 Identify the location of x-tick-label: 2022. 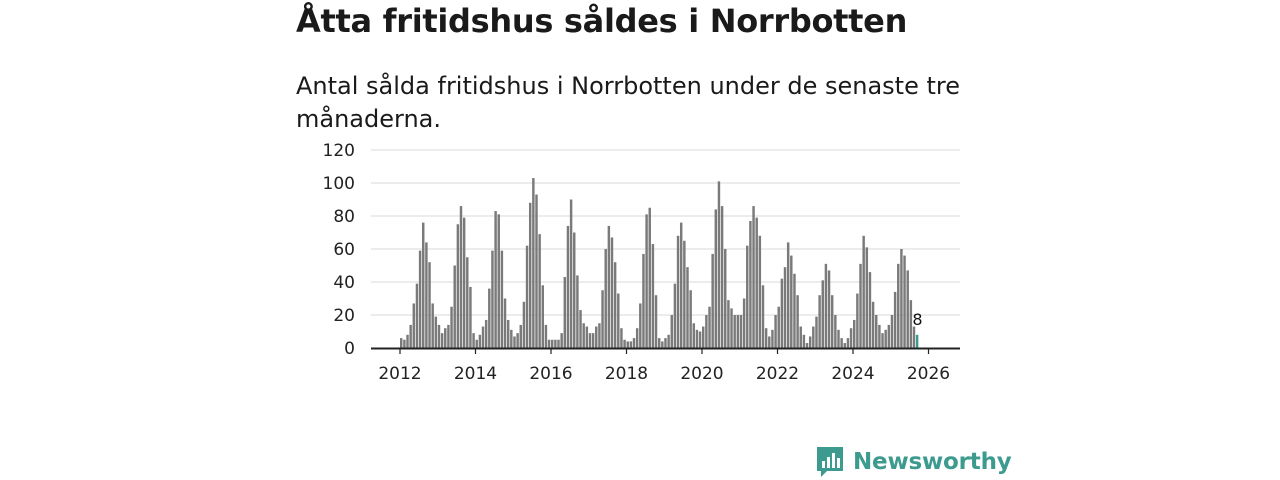
(777, 374).